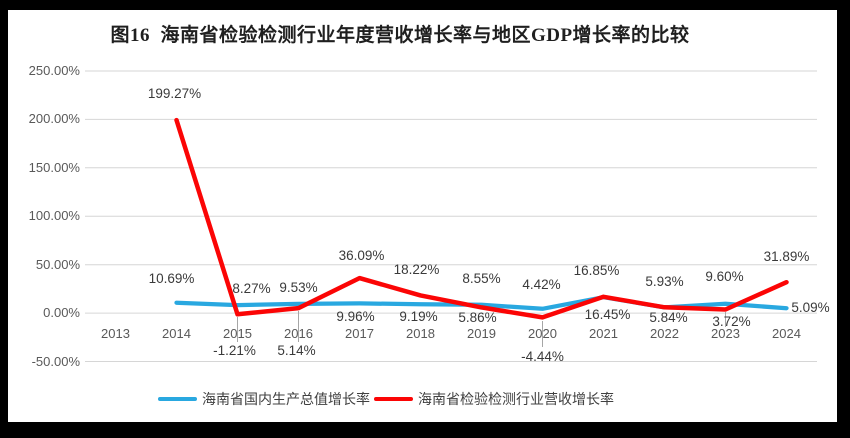 The image size is (850, 438). What do you see at coordinates (400, 35) in the screenshot?
I see `chart-title: 图16 海南省检验检测行业年度营收增长率与地区GDP增长率的比较` at bounding box center [400, 35].